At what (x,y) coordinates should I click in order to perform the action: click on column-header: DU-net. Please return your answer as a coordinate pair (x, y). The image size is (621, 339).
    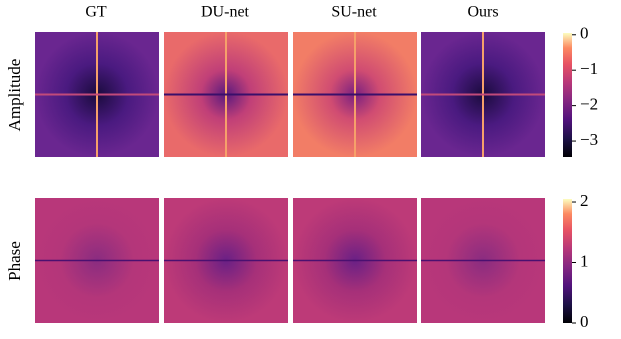
    Looking at the image, I should click on (225, 12).